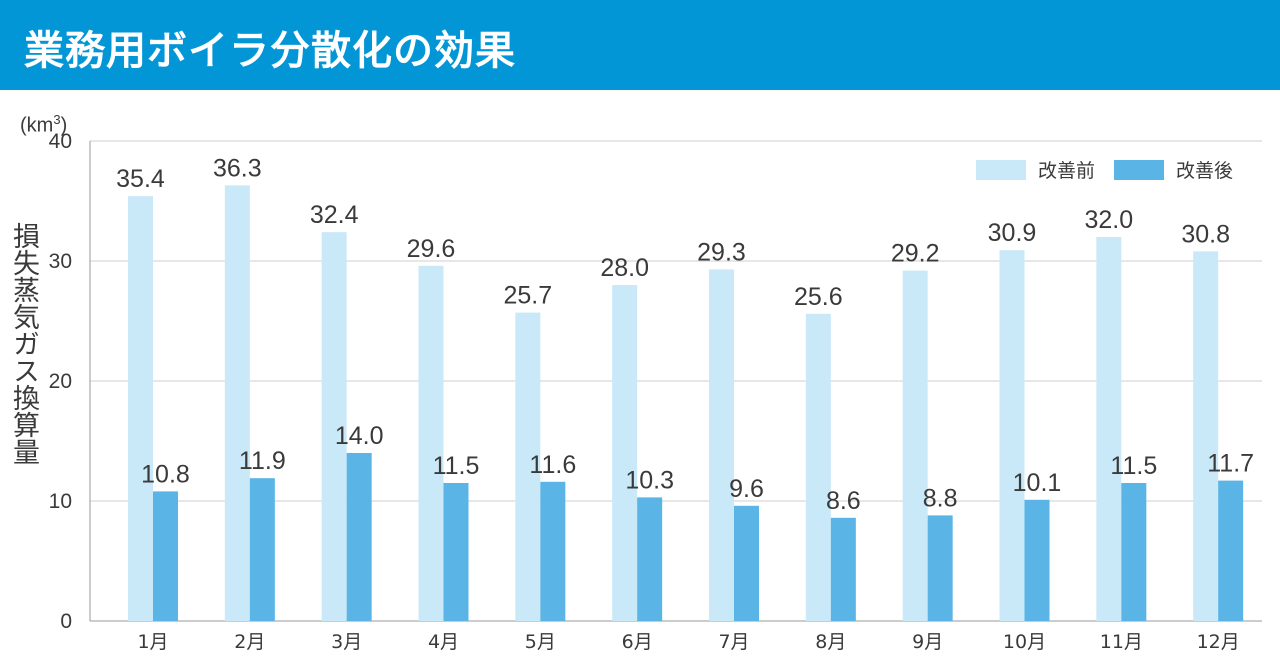 This screenshot has height=662, width=1280. What do you see at coordinates (165, 474) in the screenshot?
I see `data-label: 10.8` at bounding box center [165, 474].